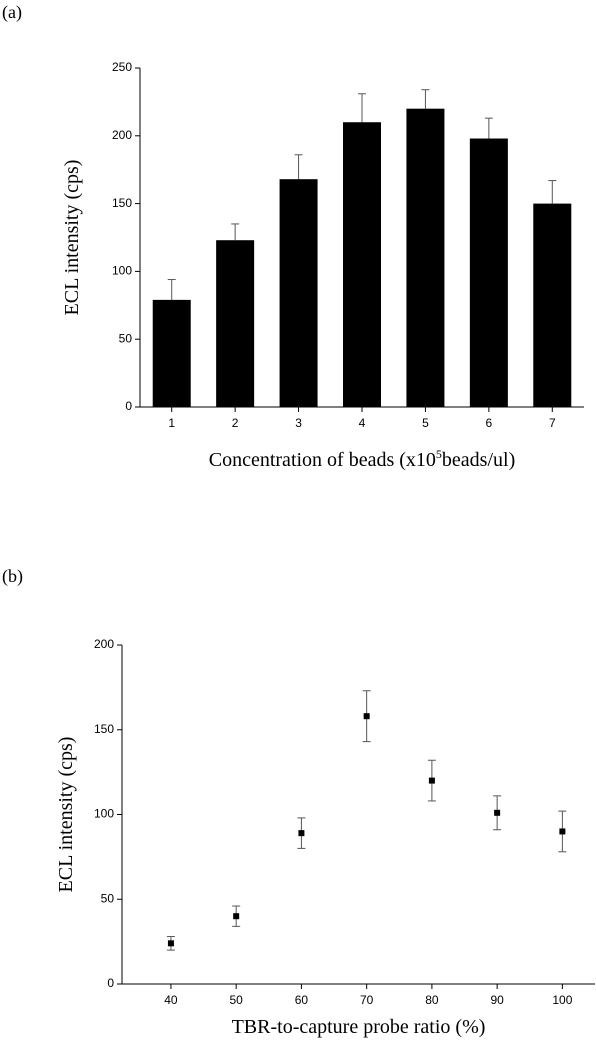 This screenshot has width=596, height=1050. I want to click on x-tick-label: 2, so click(235, 423).